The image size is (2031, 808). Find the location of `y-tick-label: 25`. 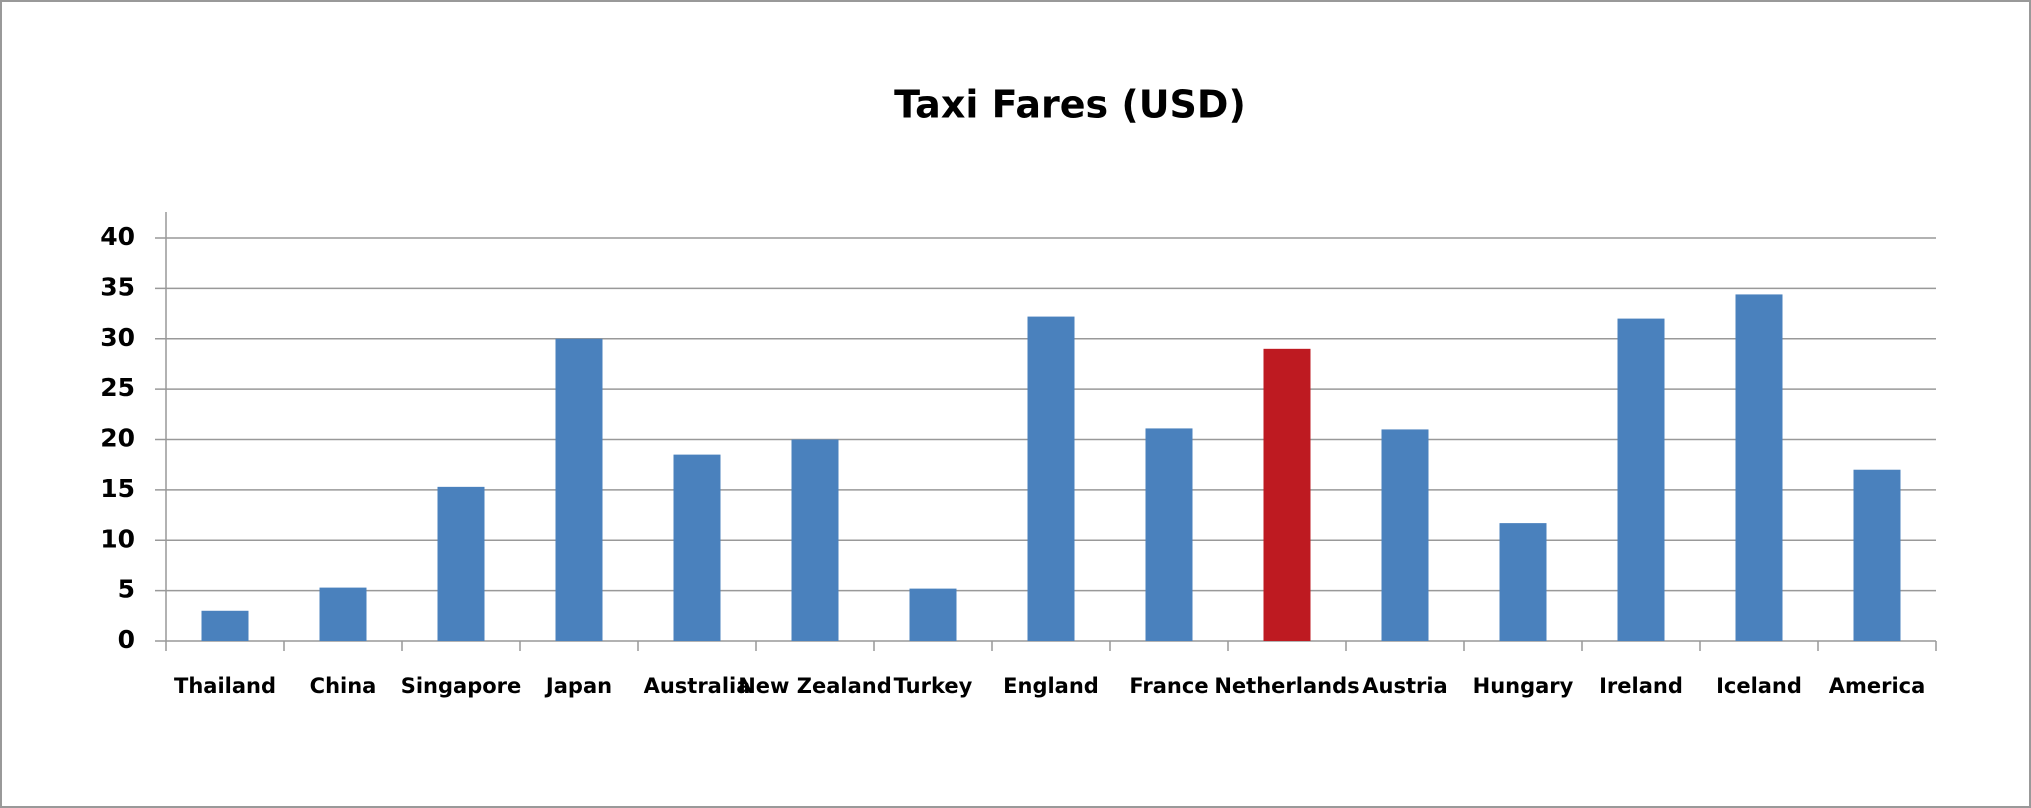

y-tick-label: 25 is located at coordinates (117, 387).